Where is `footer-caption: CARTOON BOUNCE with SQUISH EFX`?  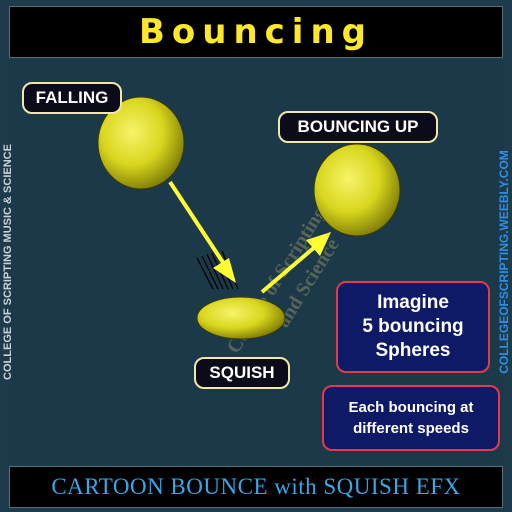 footer-caption: CARTOON BOUNCE with SQUISH EFX is located at coordinates (256, 486).